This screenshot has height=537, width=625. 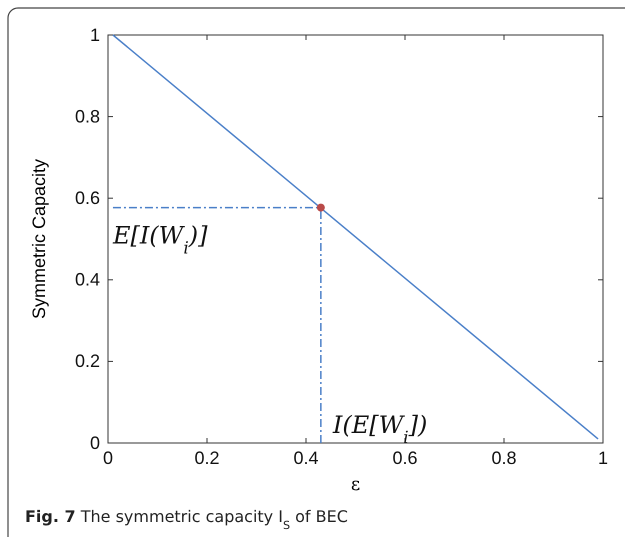 I want to click on annotation: I(E[W$_{i}$]), so click(x=380, y=429).